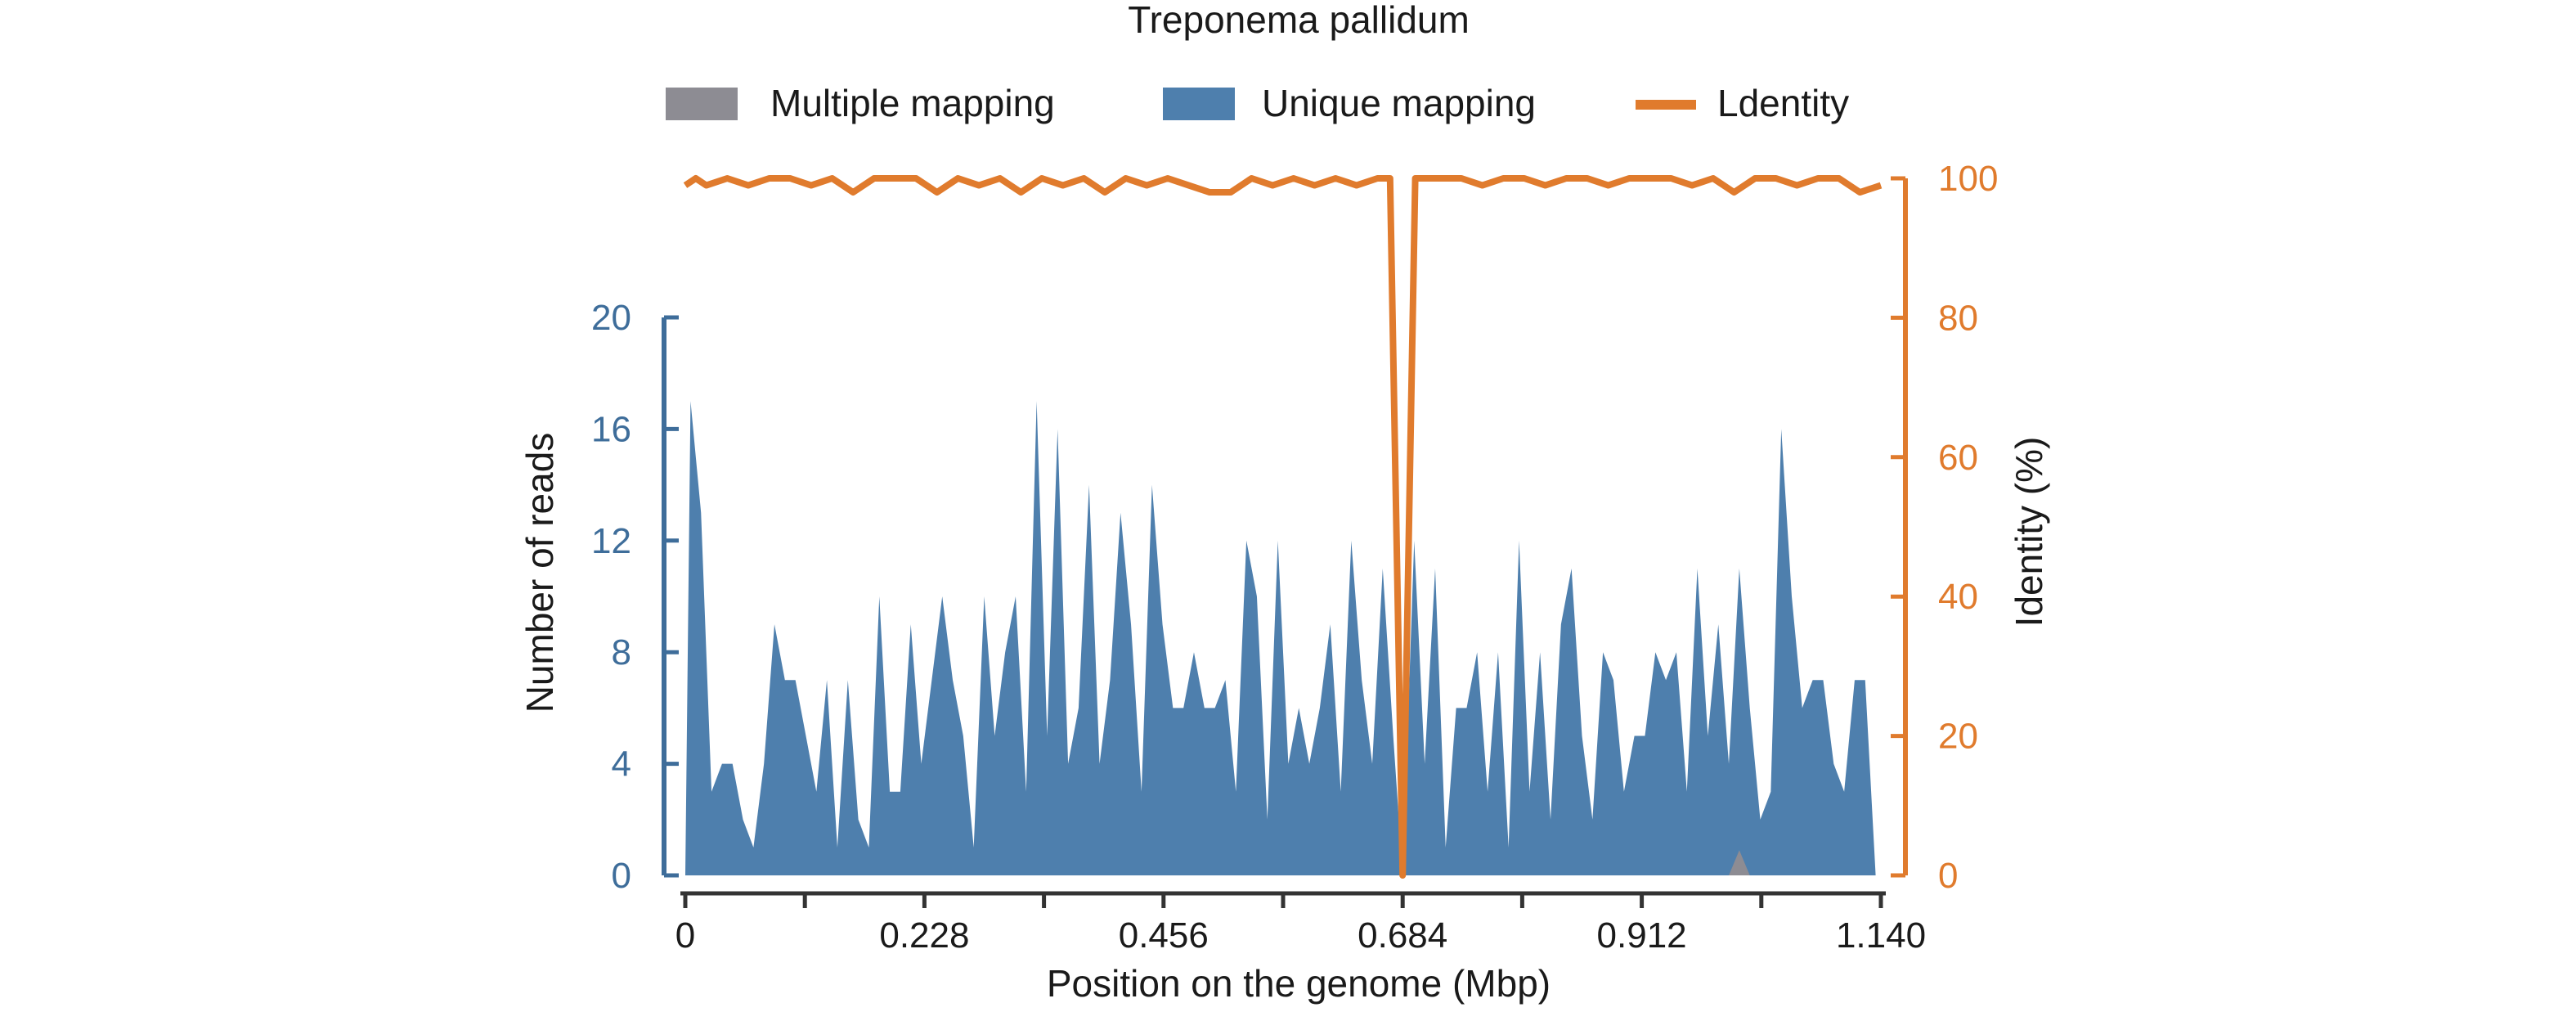  Describe the element at coordinates (539, 573) in the screenshot. I see `y-axis-label: Number of reads` at that location.